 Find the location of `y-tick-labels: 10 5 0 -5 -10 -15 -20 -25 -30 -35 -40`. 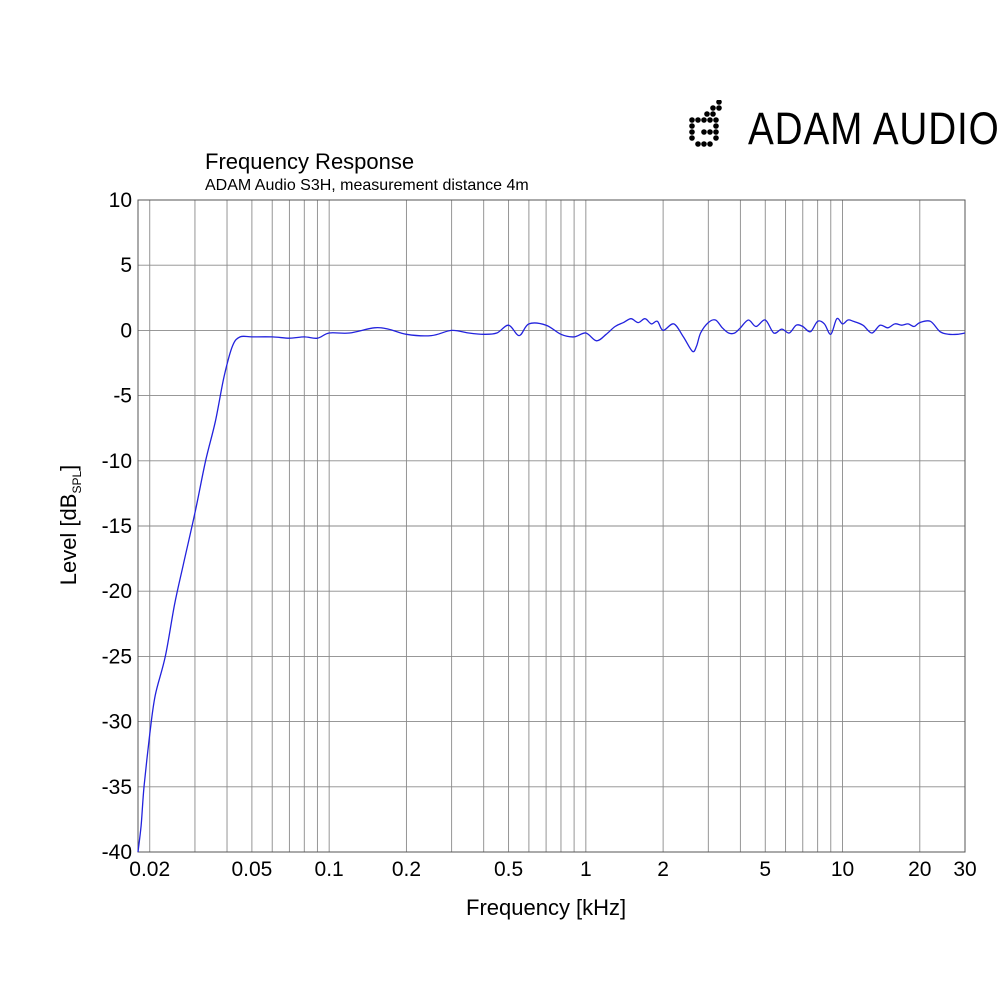

y-tick-labels: 10 5 0 -5 -10 -15 -20 -25 -30 -35 -40 is located at coordinates (117, 526).